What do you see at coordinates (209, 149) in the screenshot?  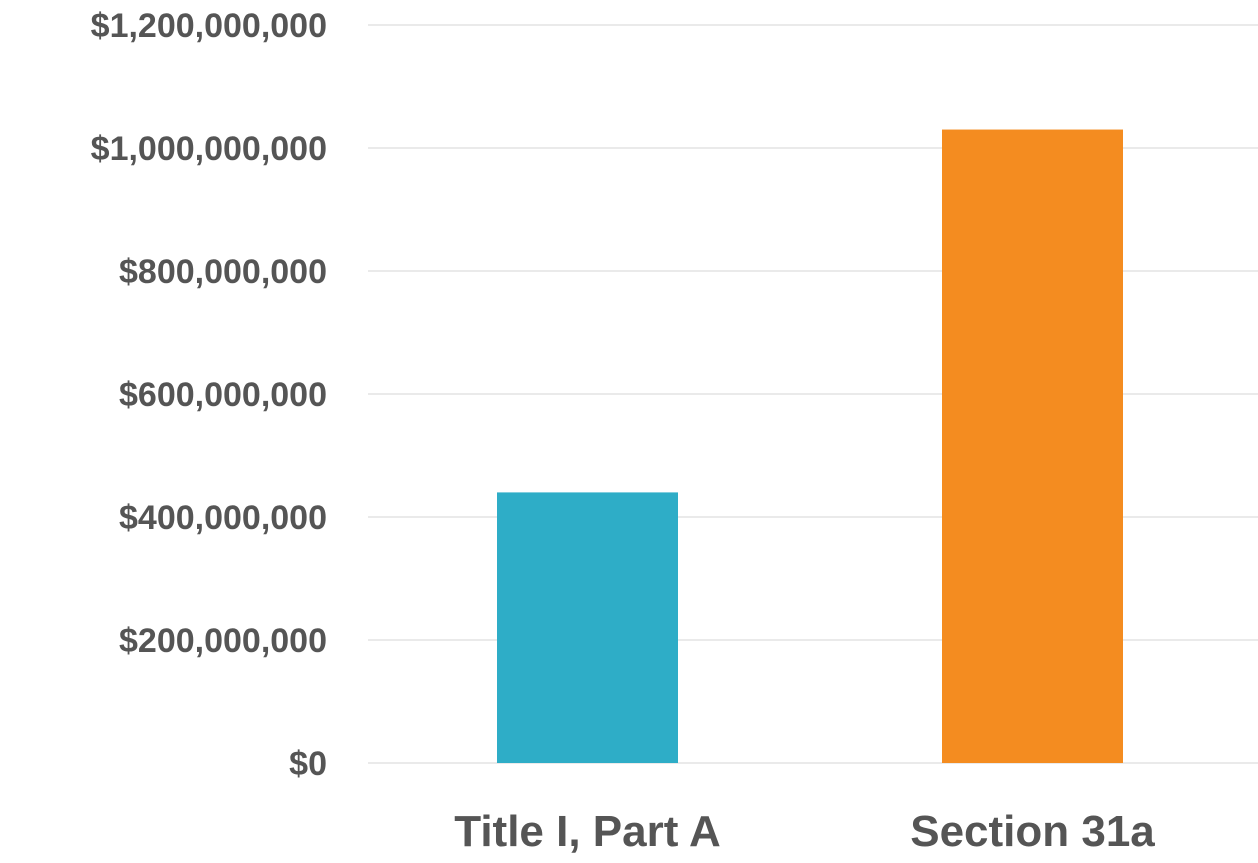 I see `y-tick-label: $1,000,000,000` at bounding box center [209, 149].